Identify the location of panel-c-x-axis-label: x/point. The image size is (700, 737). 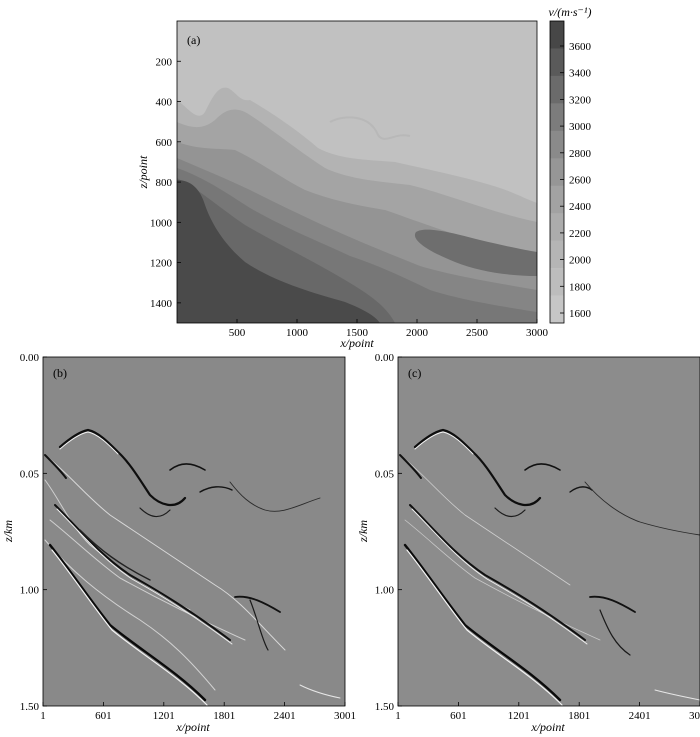
(547, 727).